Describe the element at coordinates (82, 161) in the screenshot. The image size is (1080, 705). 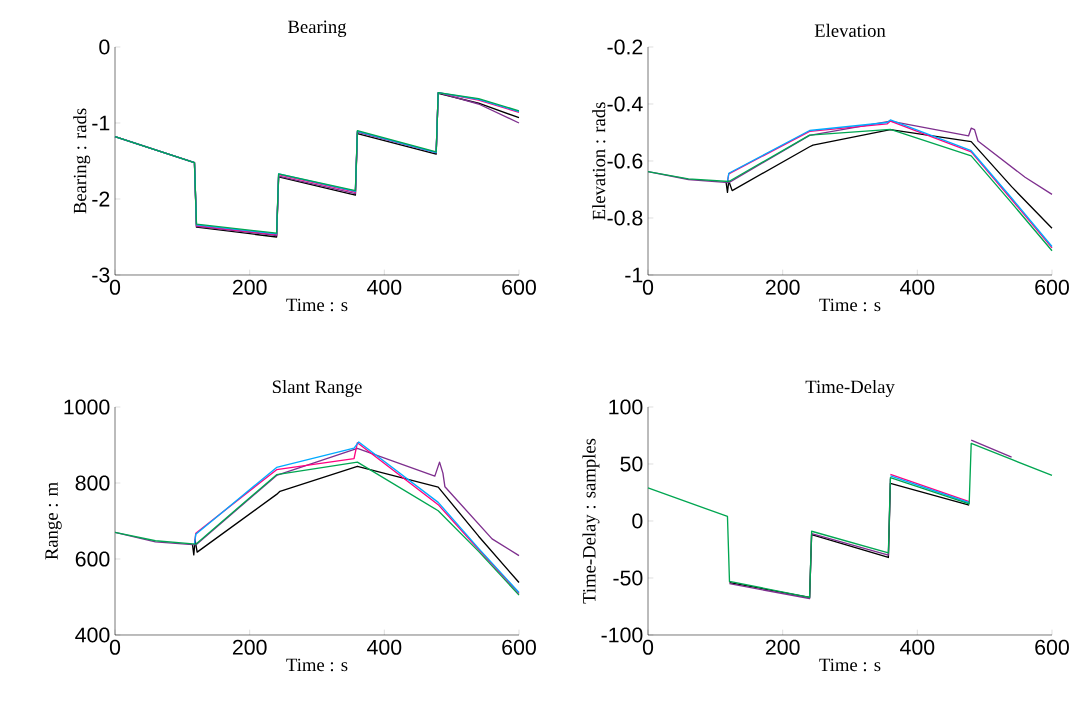
I see `y-axis-title: Bearing : rads` at that location.